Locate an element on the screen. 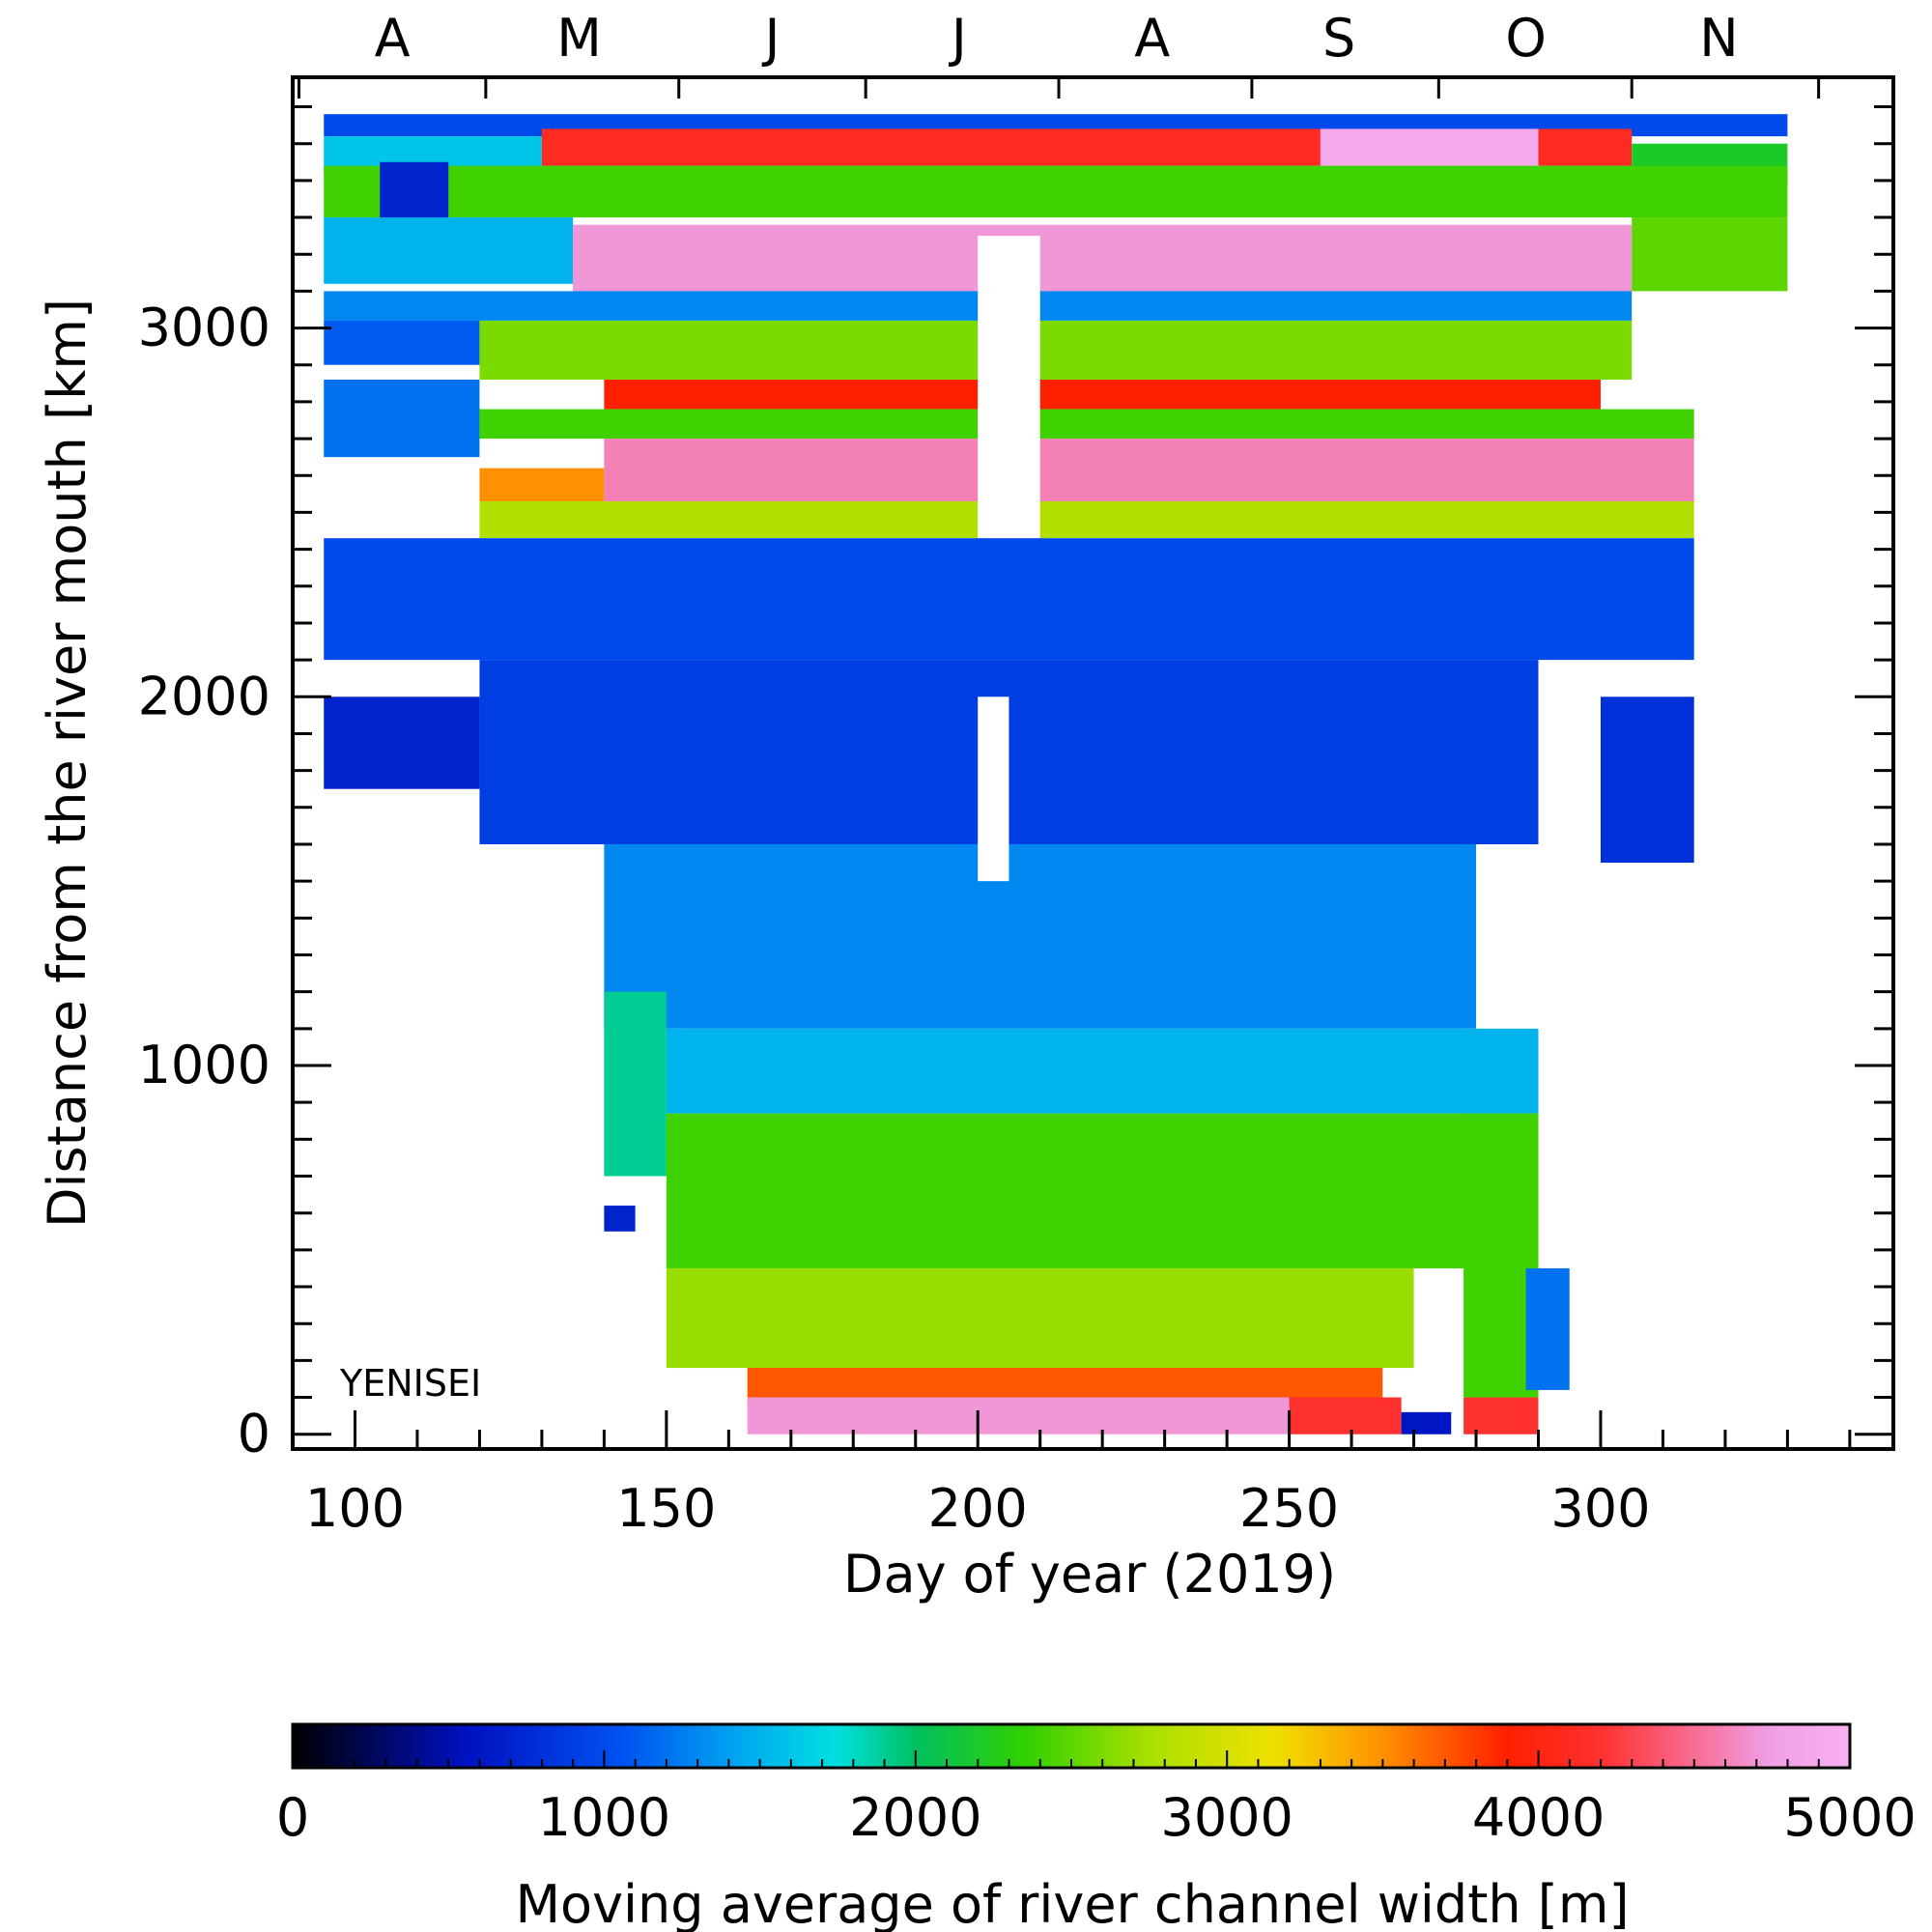  x-tick-label: 250 is located at coordinates (1289, 1508).